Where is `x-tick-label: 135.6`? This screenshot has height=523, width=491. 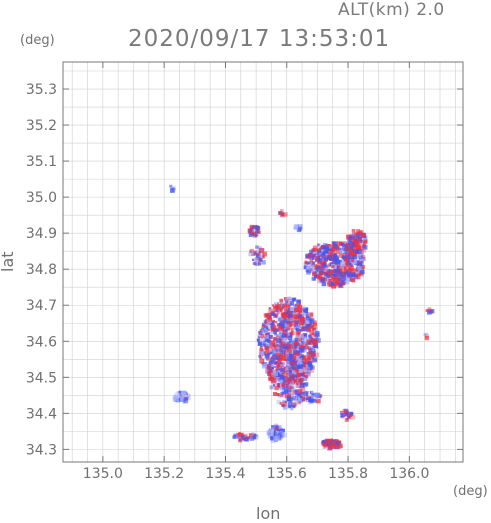 x-tick-label: 135.6 is located at coordinates (287, 474).